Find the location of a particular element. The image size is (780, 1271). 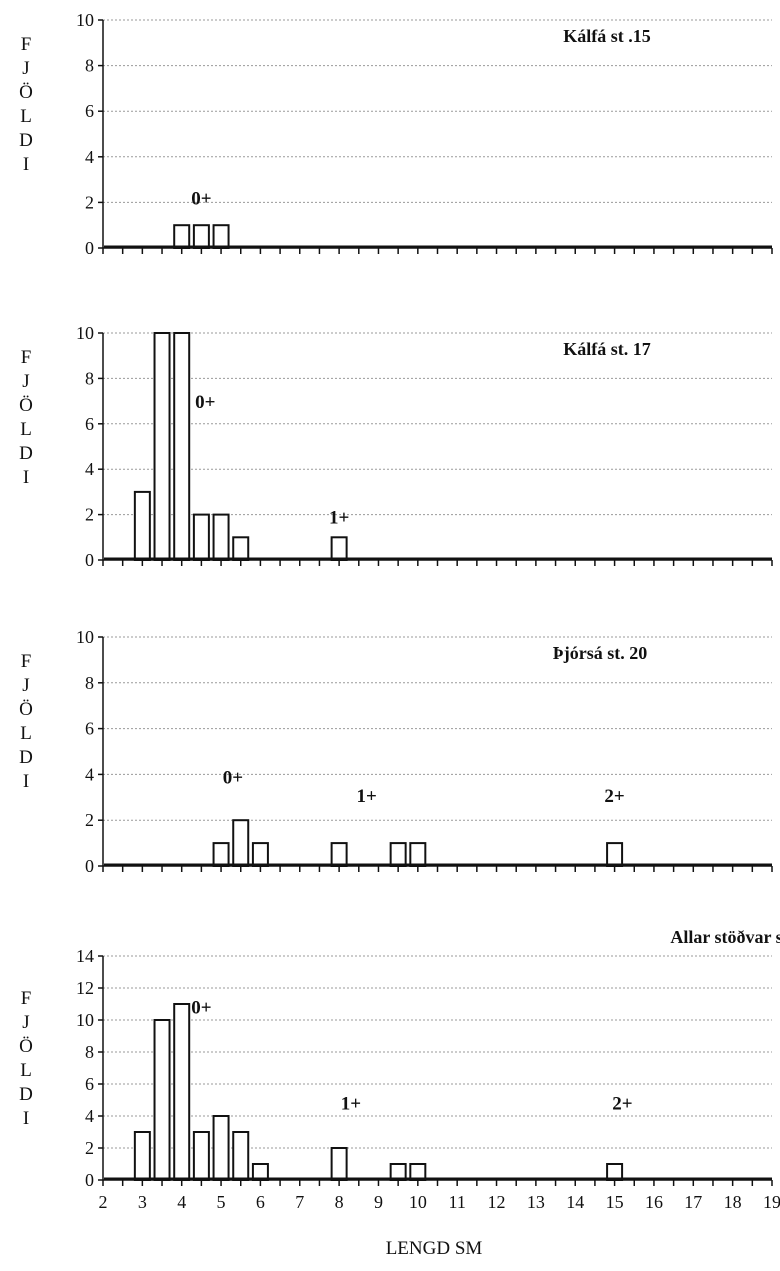

x-tick-label: 16 is located at coordinates (654, 1202).